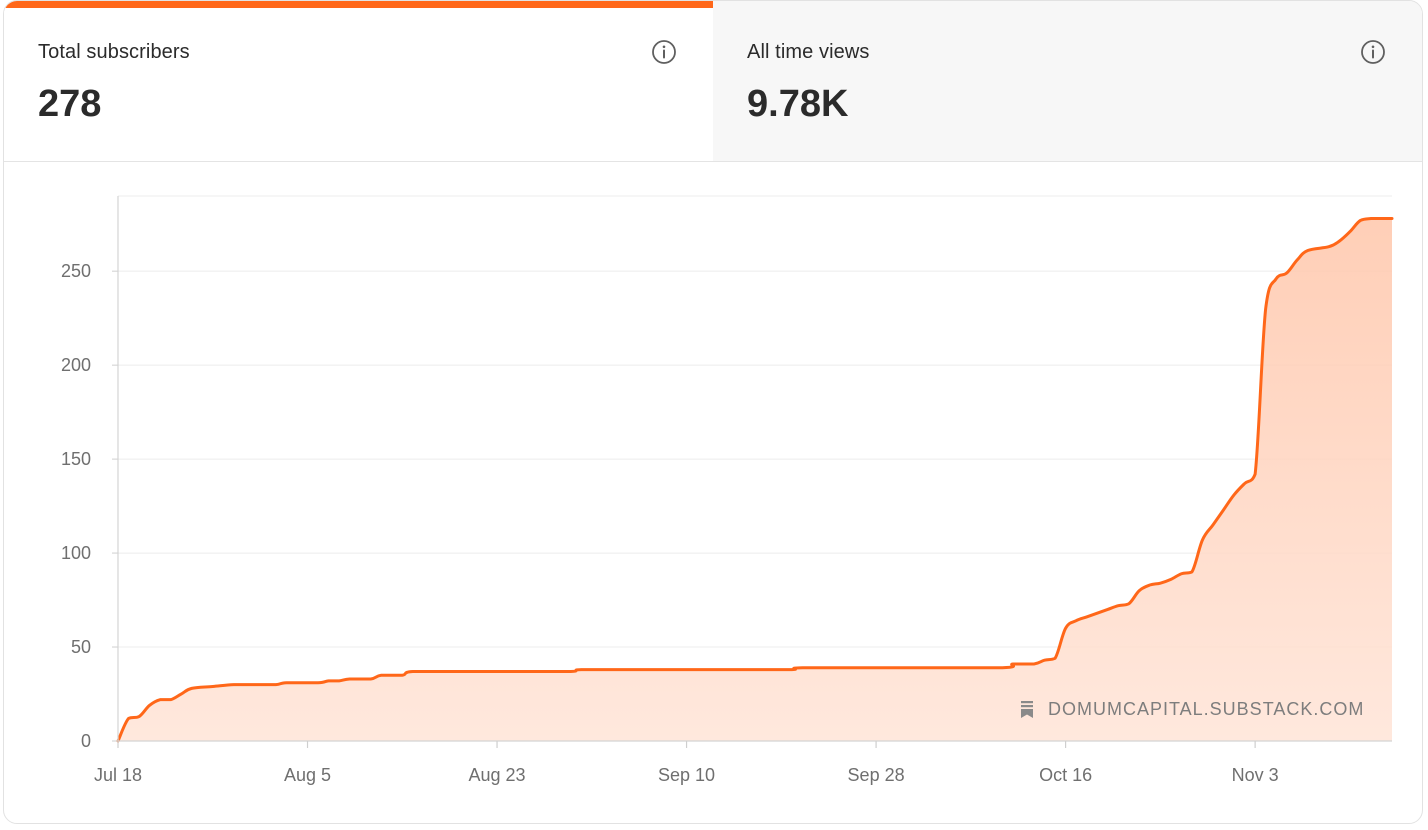 Image resolution: width=1428 pixels, height=830 pixels. Describe the element at coordinates (1206, 709) in the screenshot. I see `watermark-text: DOMUMCAPITAL.SUBSTACK.COM` at that location.